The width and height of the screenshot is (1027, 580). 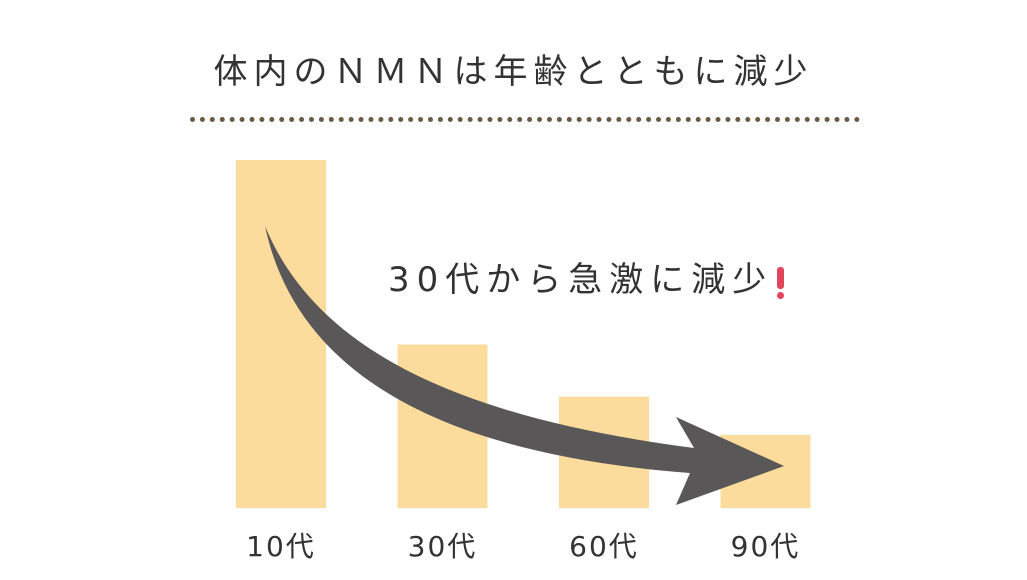 What do you see at coordinates (443, 546) in the screenshot?
I see `category-label-2: 30代` at bounding box center [443, 546].